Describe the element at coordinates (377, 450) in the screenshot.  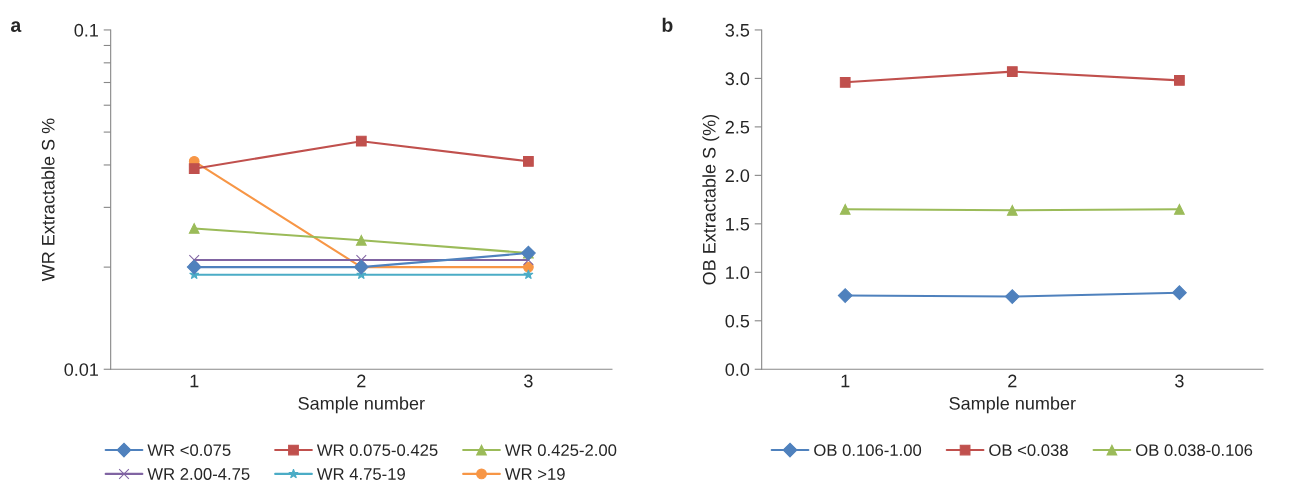
I see `legend-label: WR 0.075-0.425` at that location.